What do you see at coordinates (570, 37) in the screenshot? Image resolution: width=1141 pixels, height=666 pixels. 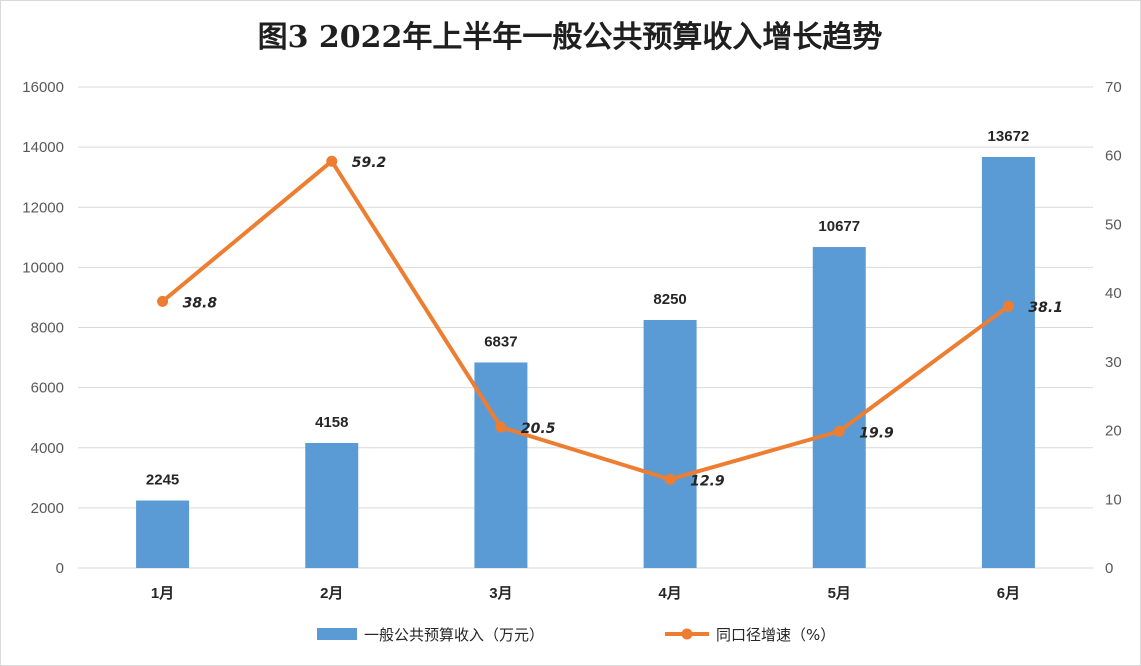 I see `chart-title: 图3 2022年上半年一般公共预算收入增长趋势` at bounding box center [570, 37].